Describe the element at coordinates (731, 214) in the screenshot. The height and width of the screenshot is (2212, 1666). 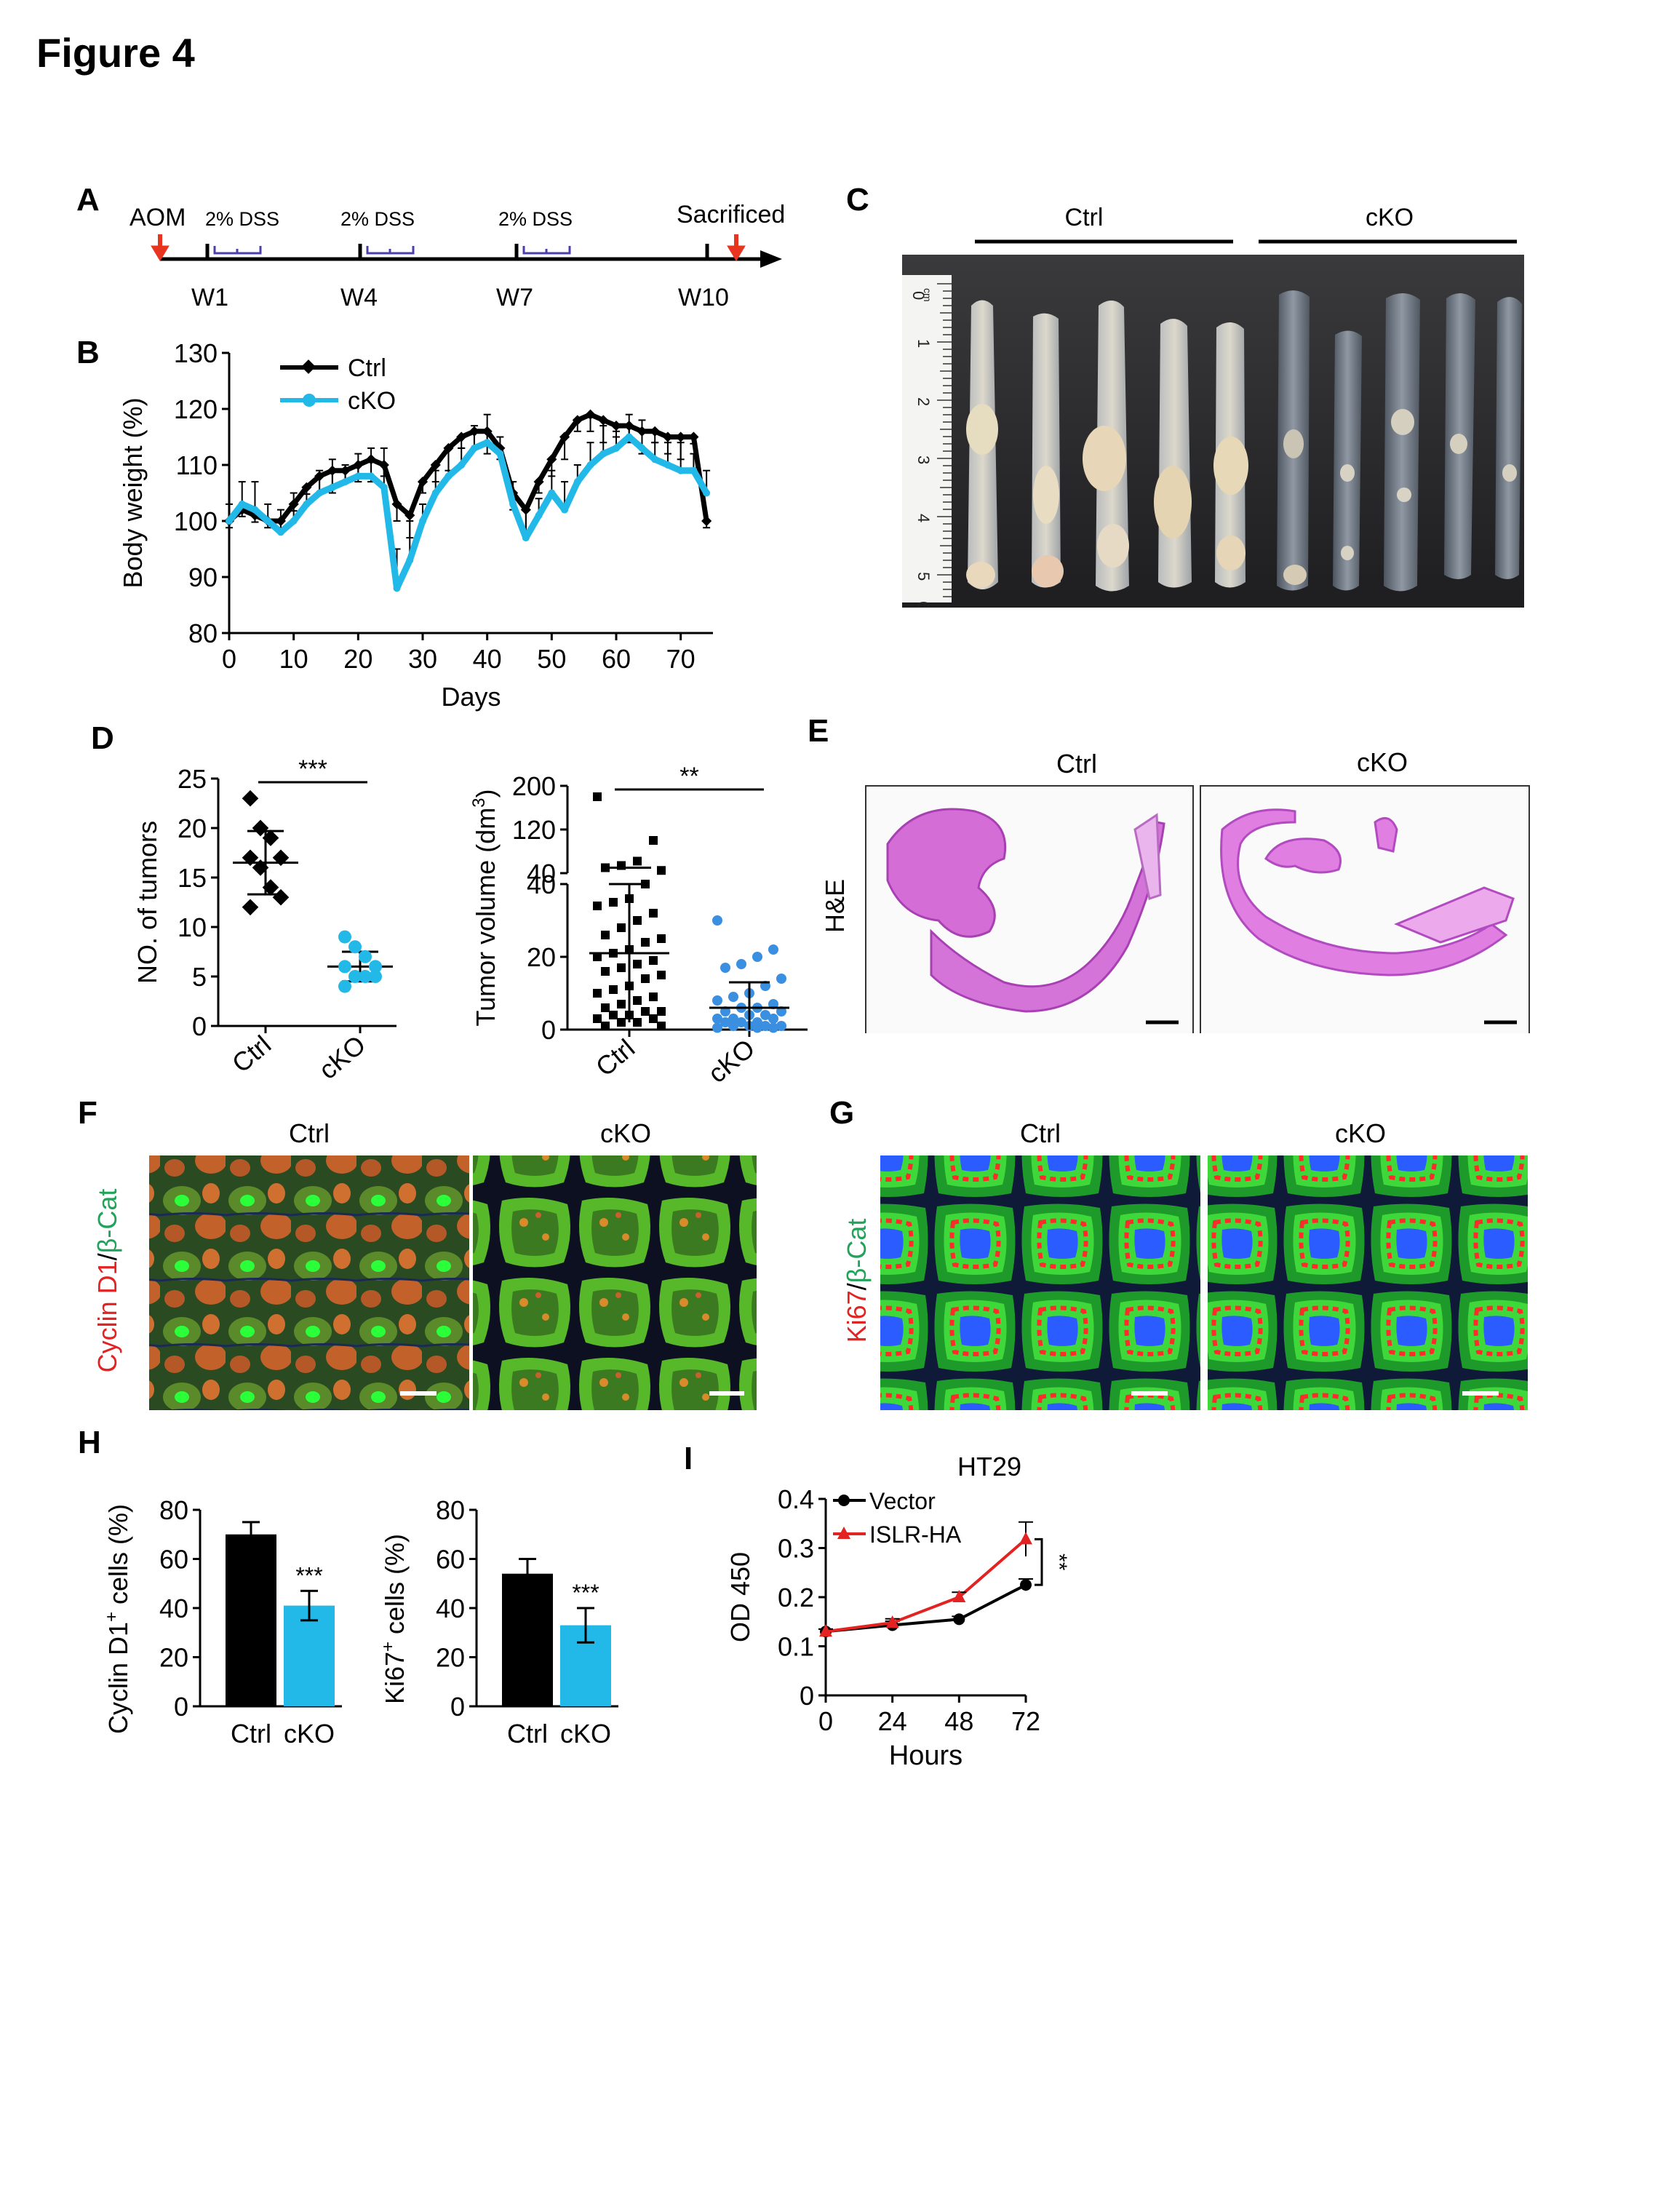
I see `sacrificed-label: Sacrificed` at that location.